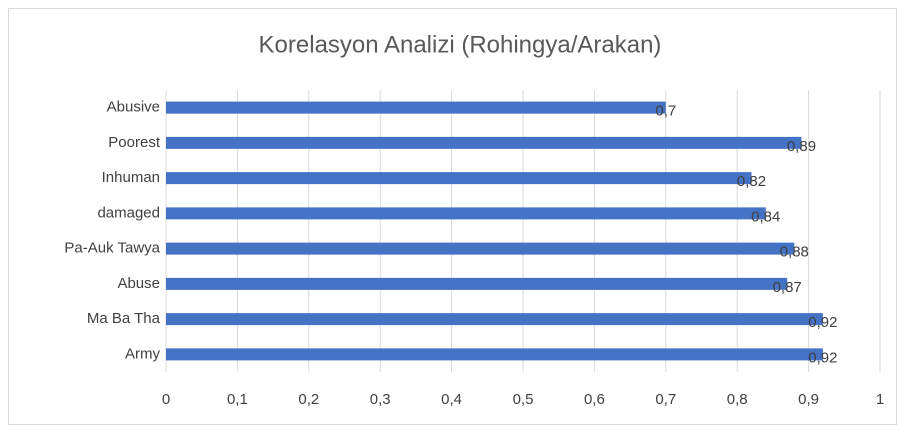 Image resolution: width=905 pixels, height=432 pixels. What do you see at coordinates (880, 399) in the screenshot?
I see `x-tick-label: 1` at bounding box center [880, 399].